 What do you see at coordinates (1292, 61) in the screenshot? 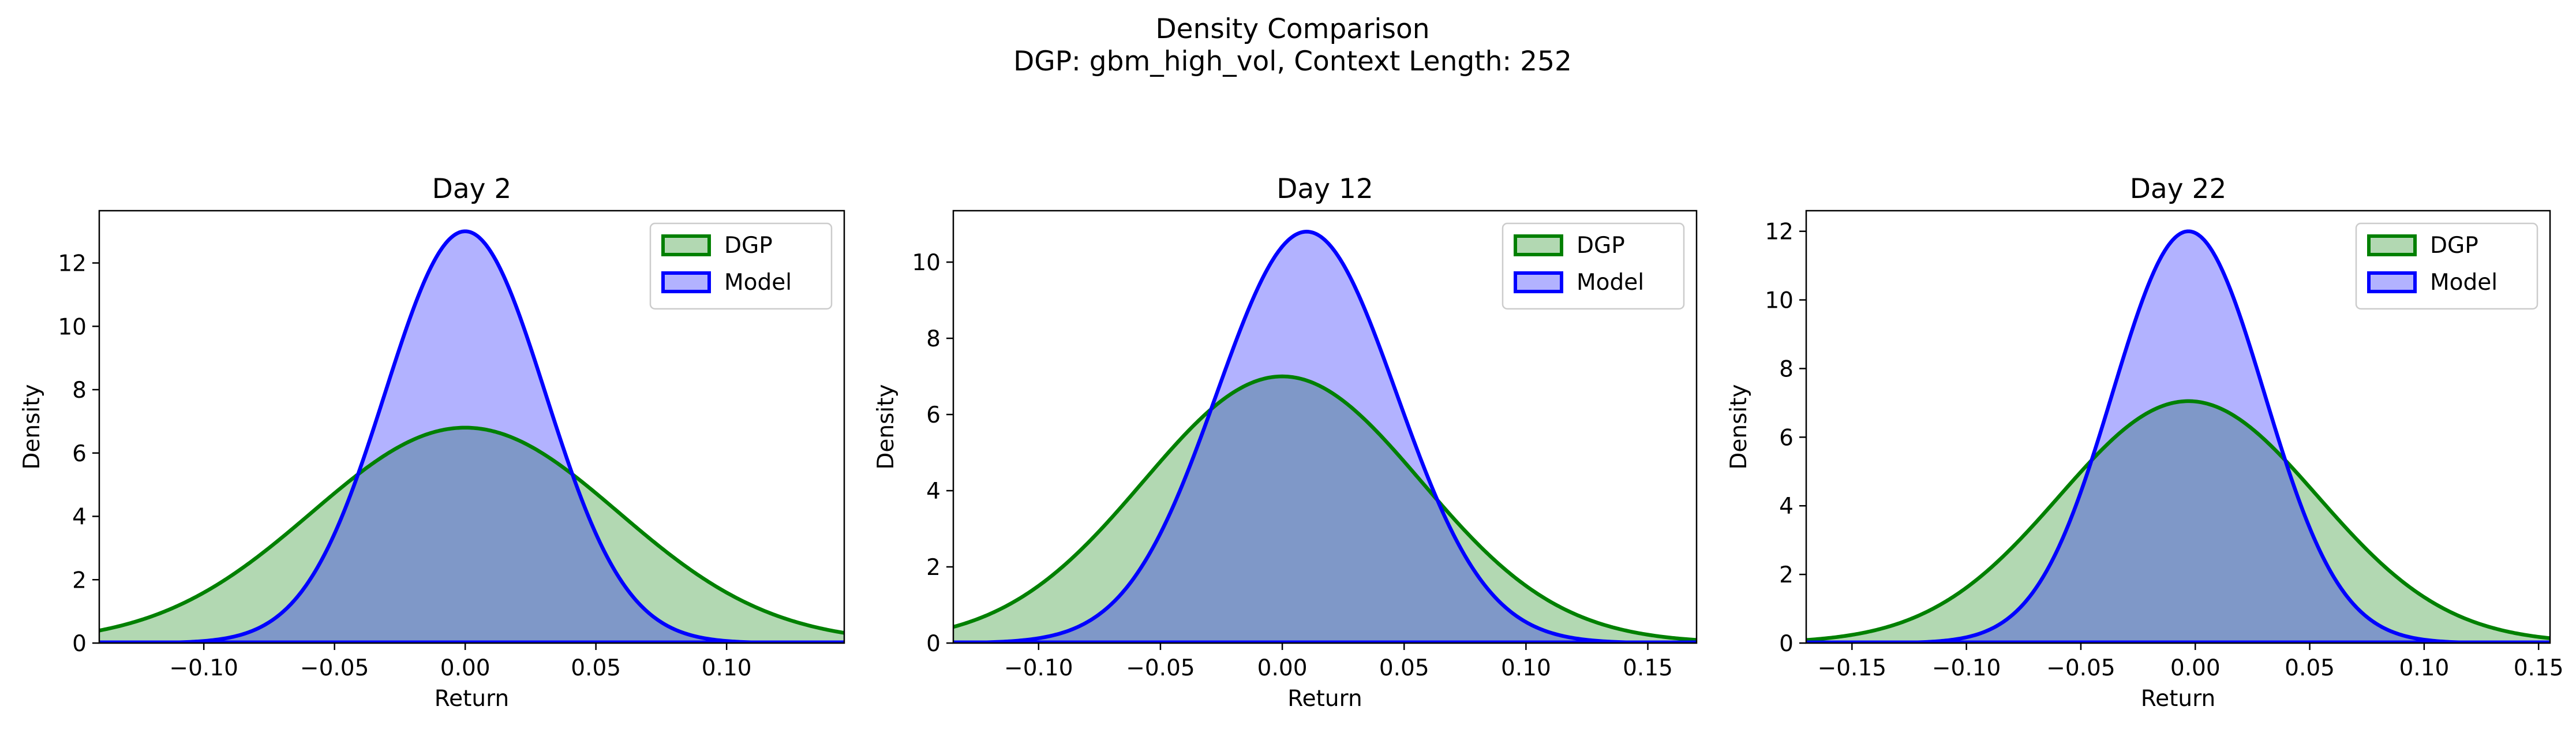
I see `figure-title-line2: DGP: gbm_high_vol, Context Length: 252` at bounding box center [1292, 61].